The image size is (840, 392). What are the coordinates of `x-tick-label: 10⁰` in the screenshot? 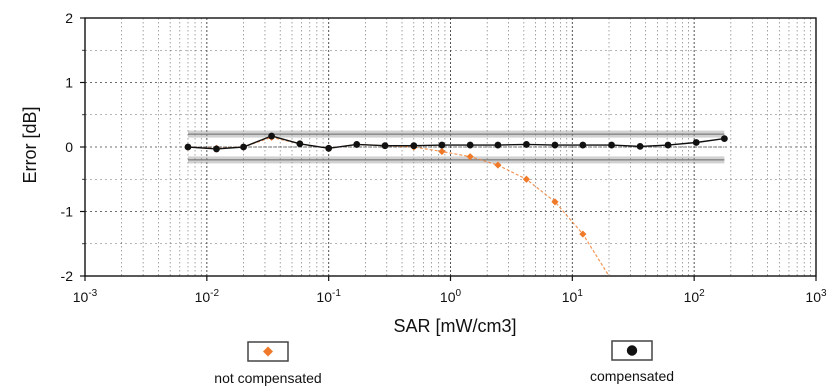 It's located at (451, 296).